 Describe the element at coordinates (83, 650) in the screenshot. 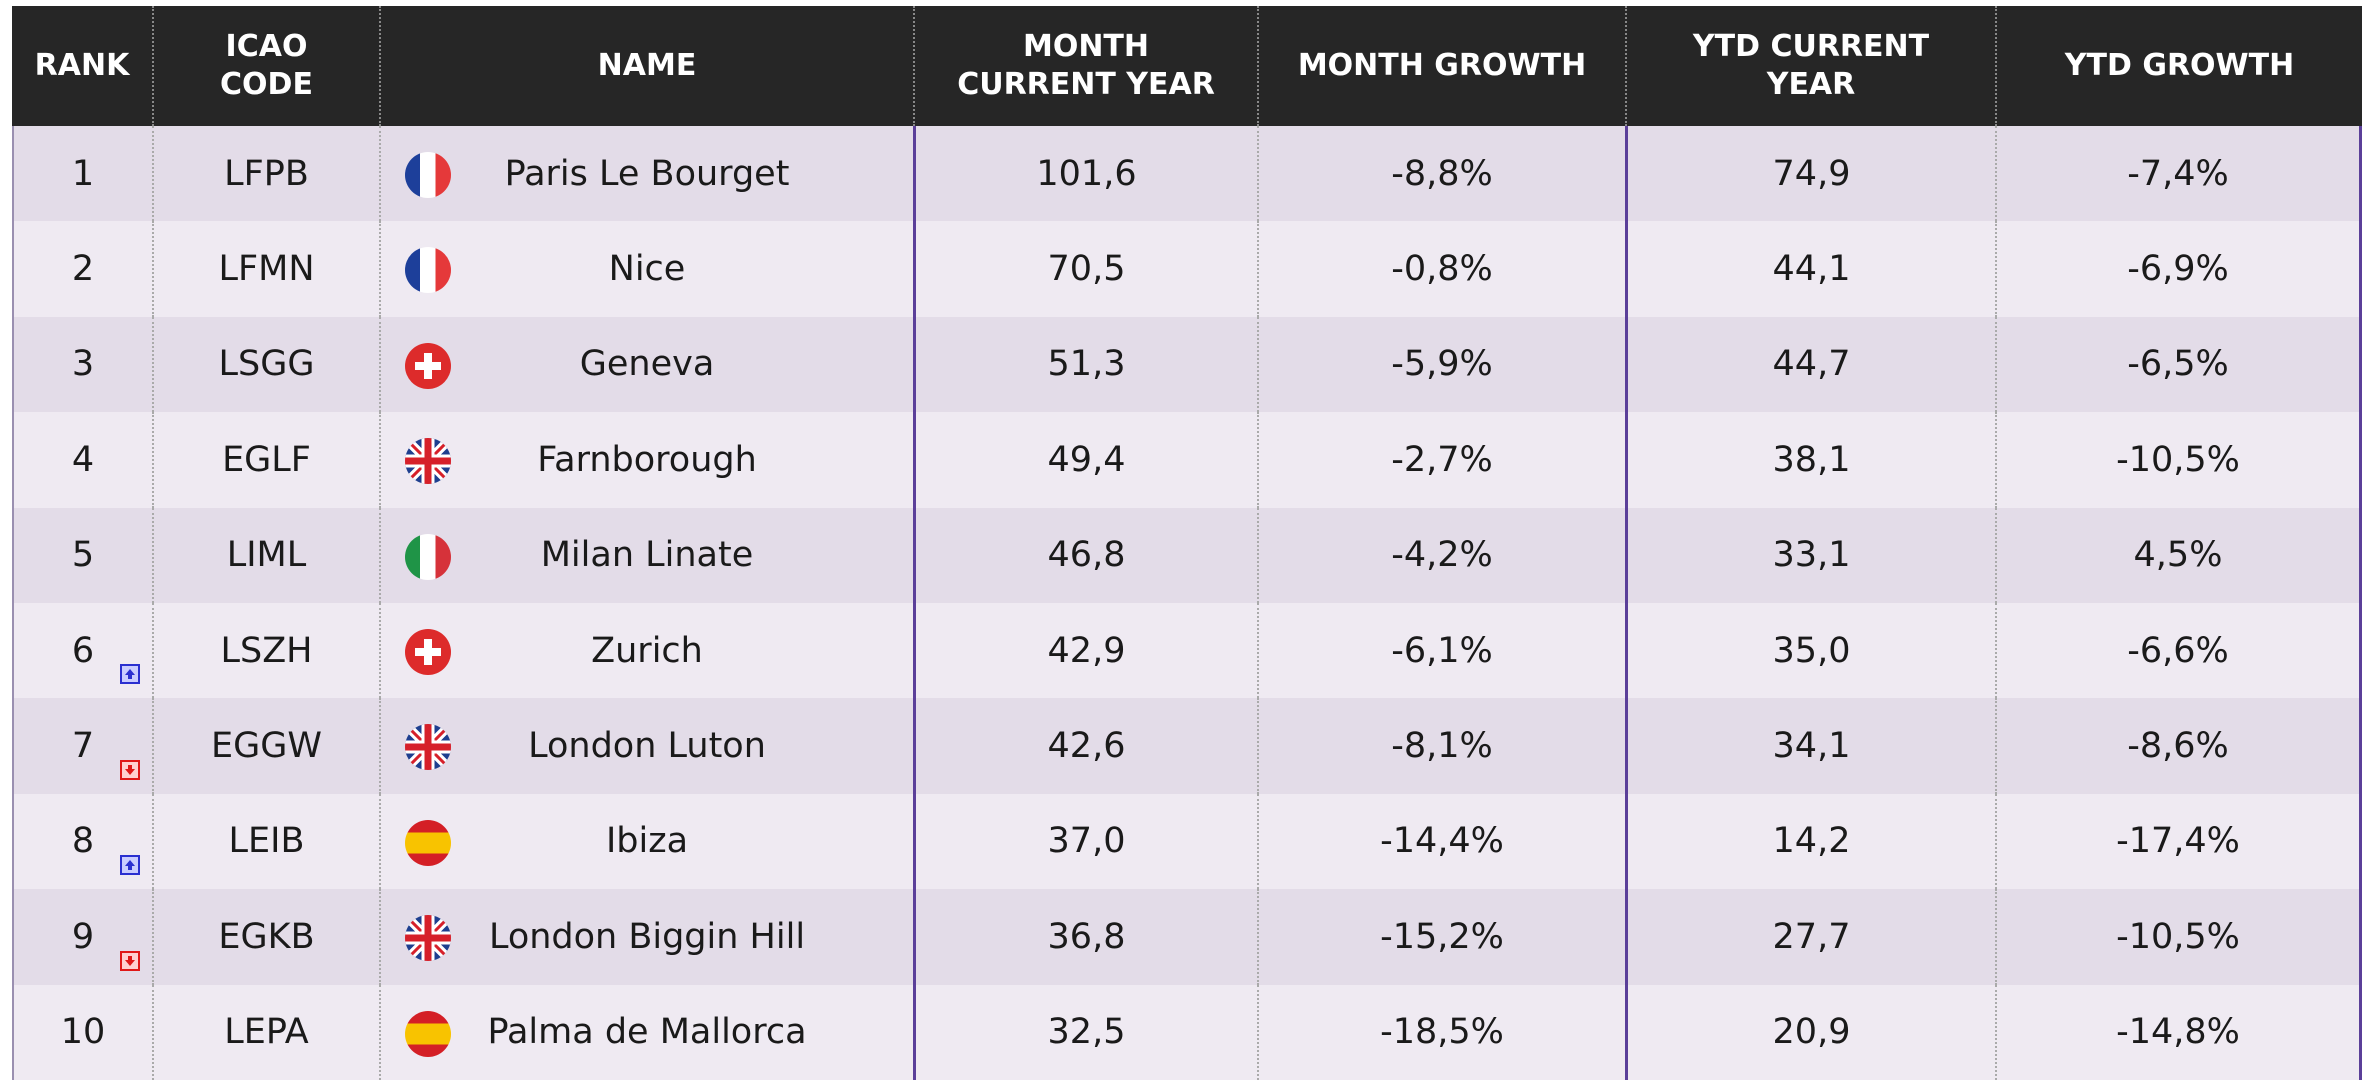

I see `cell-text: 6` at that location.